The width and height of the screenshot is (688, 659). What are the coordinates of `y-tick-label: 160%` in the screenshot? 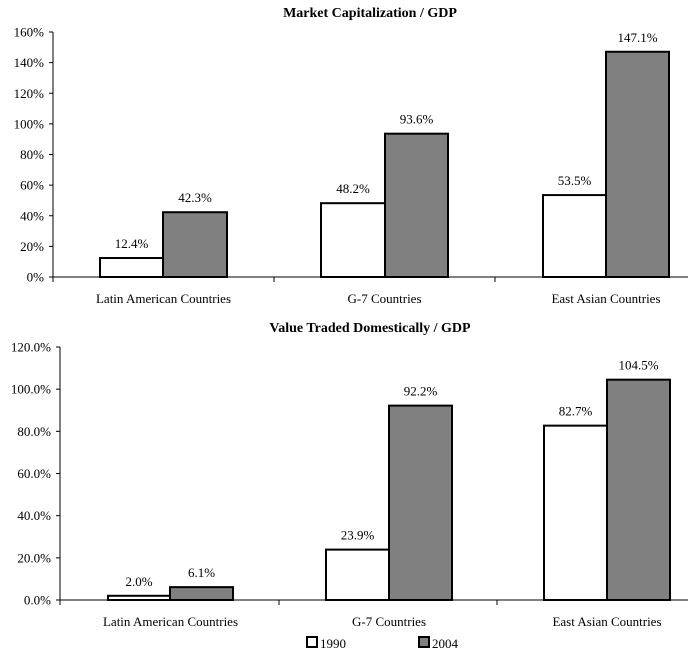 It's located at (29, 32).